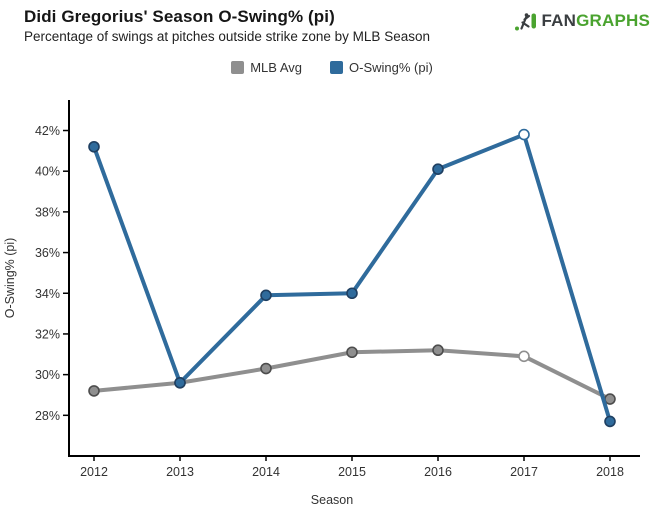 The image size is (664, 522). Describe the element at coordinates (238, 67) in the screenshot. I see `legend-swatch-gray` at that location.